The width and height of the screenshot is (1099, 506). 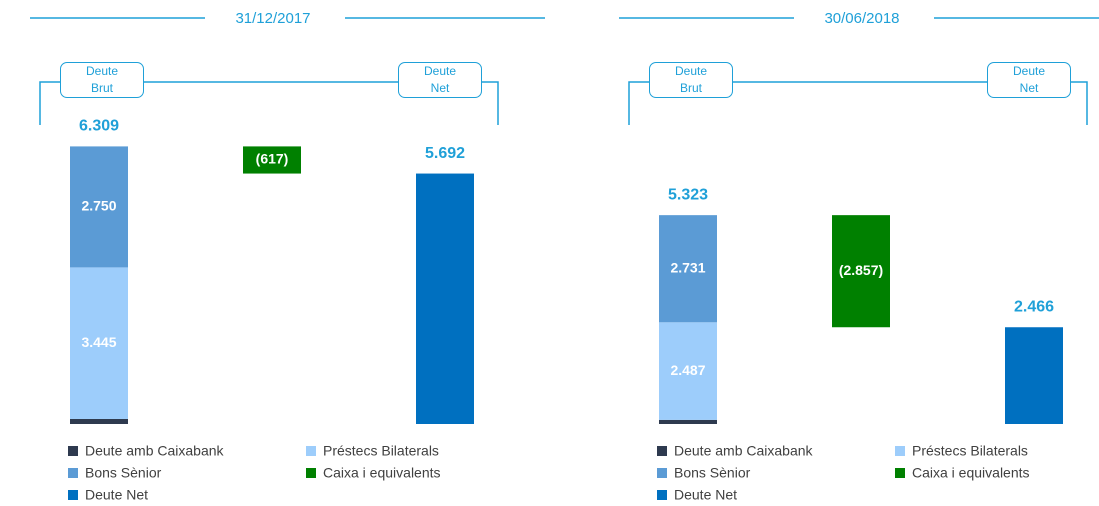 I want to click on segment-label: (2.857), so click(x=861, y=270).